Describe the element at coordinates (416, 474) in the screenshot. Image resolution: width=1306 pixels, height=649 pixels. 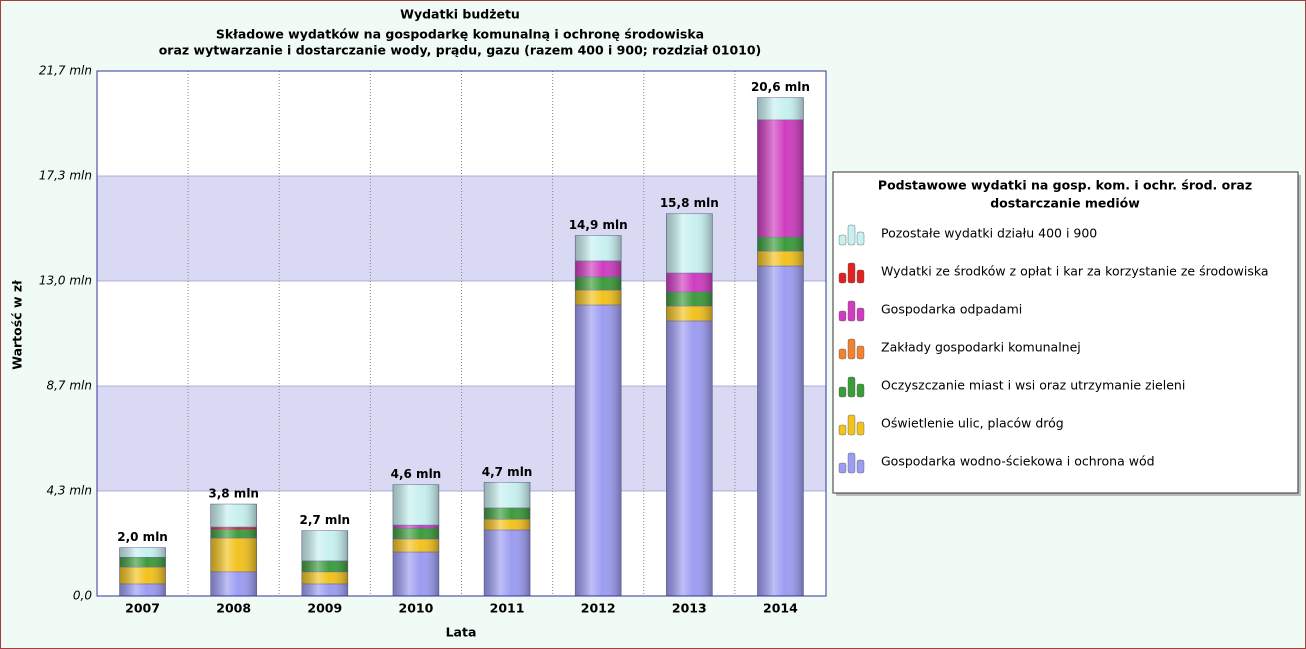
I see `total-label: 4,6 mln` at that location.